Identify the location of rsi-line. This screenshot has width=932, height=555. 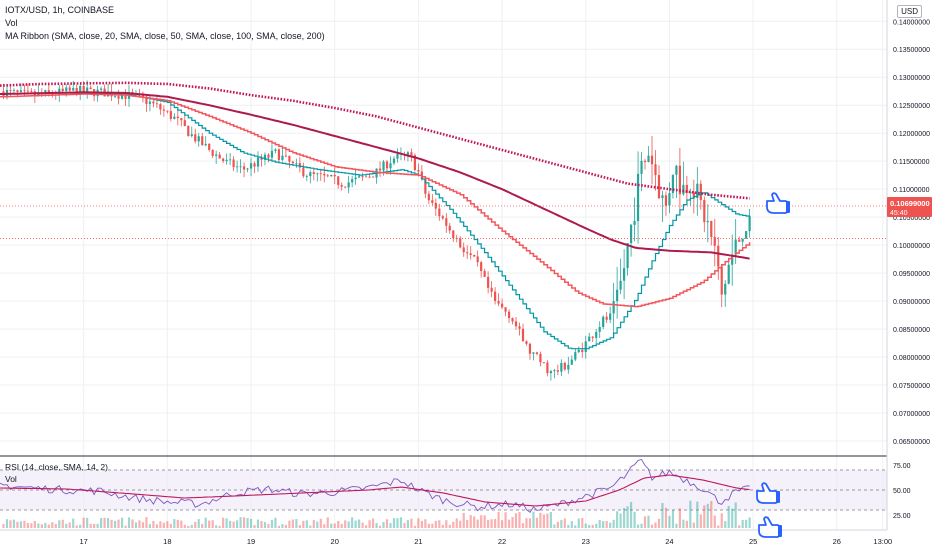
(375, 485).